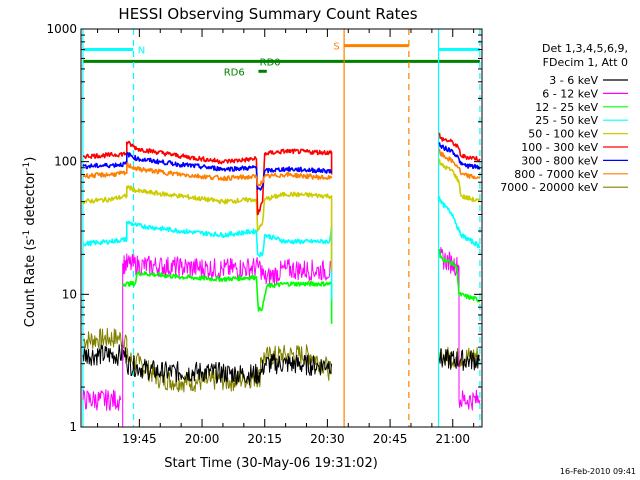 The image size is (640, 480). What do you see at coordinates (141, 51) in the screenshot?
I see `interval-label-n: N` at bounding box center [141, 51].